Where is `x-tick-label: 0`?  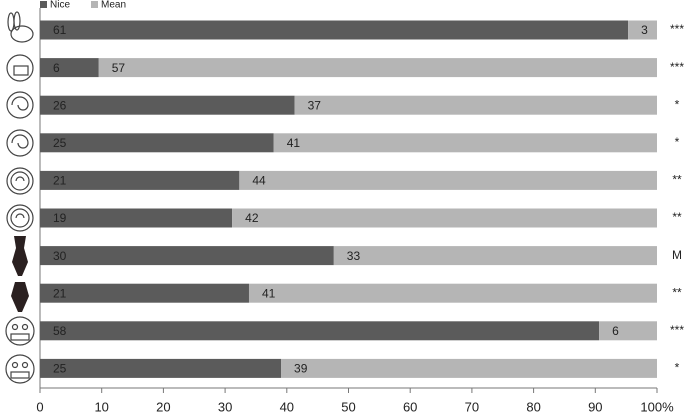 x-tick-label: 0 is located at coordinates (39, 406).